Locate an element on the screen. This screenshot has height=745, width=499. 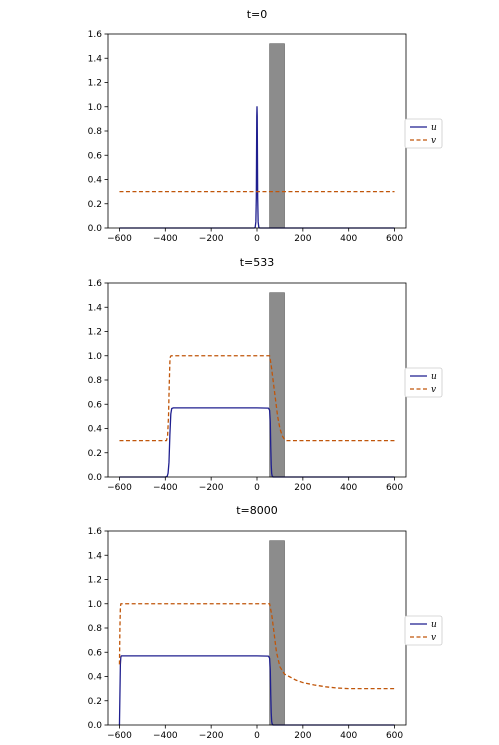
chart-title: t=533 is located at coordinates (257, 262).